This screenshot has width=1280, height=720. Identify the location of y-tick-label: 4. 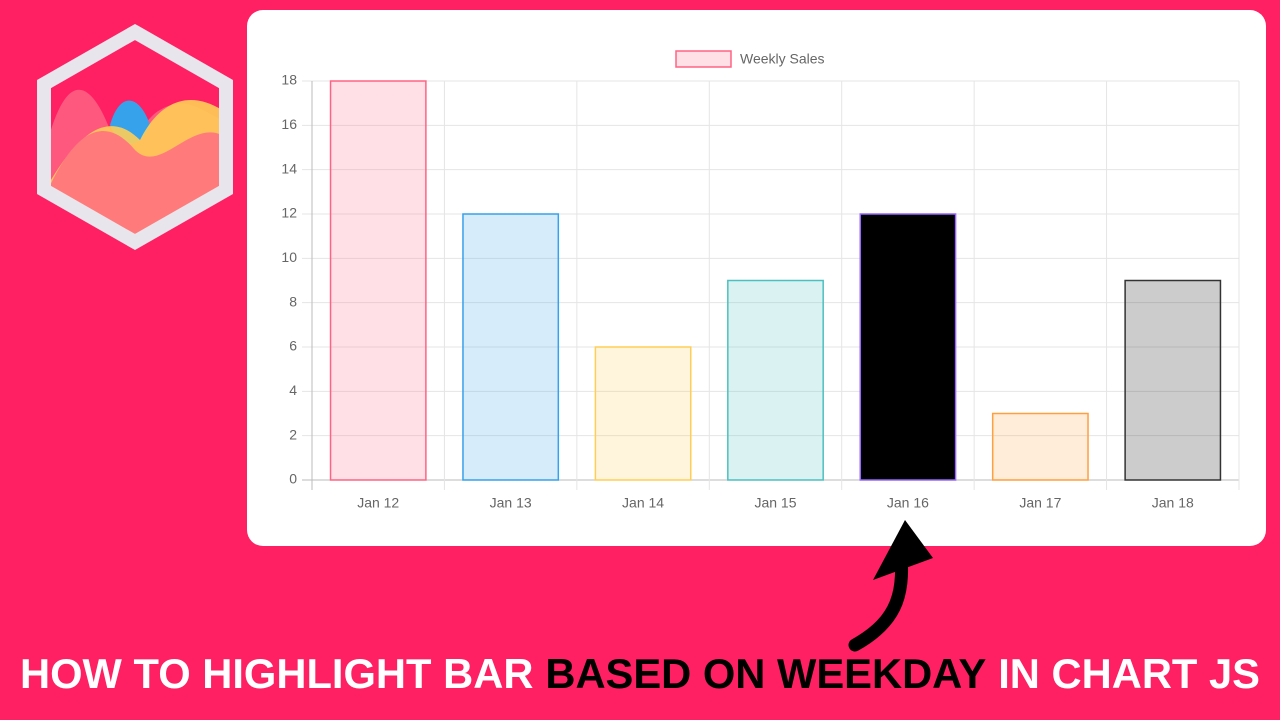
(293, 390).